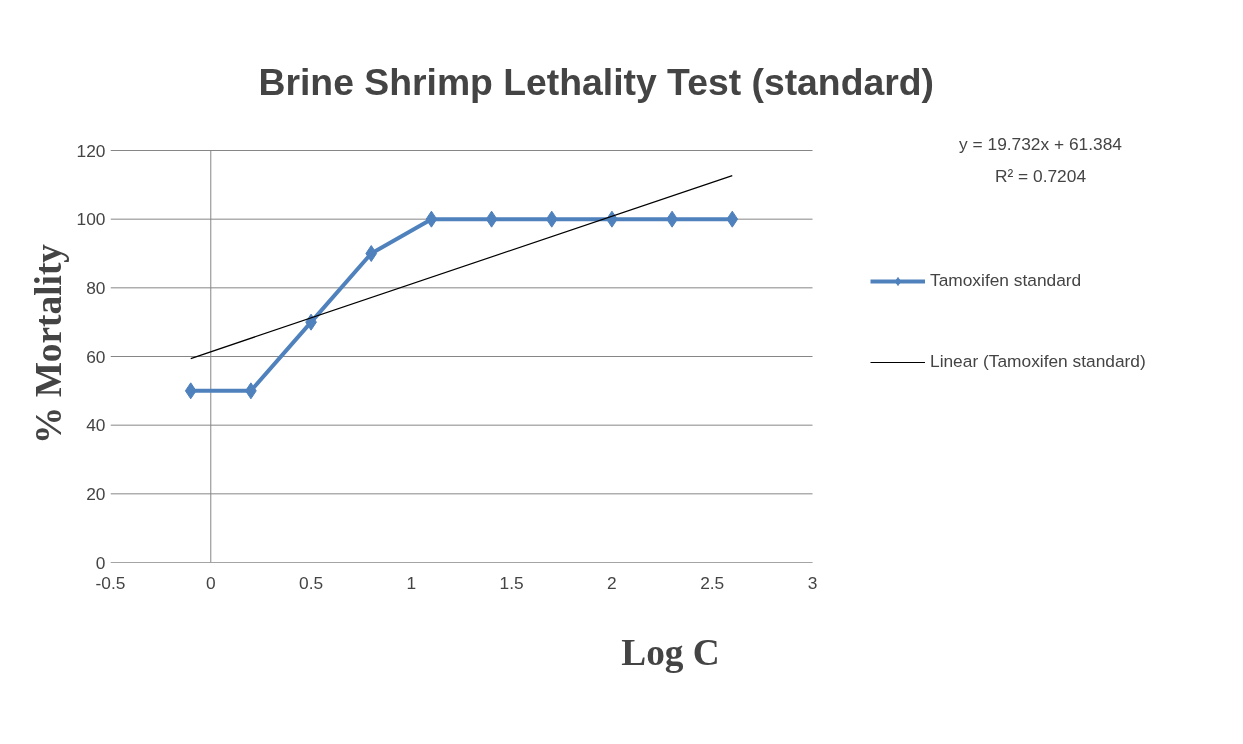 Image resolution: width=1243 pixels, height=744 pixels. What do you see at coordinates (96, 425) in the screenshot?
I see `y-tick-label: 40` at bounding box center [96, 425].